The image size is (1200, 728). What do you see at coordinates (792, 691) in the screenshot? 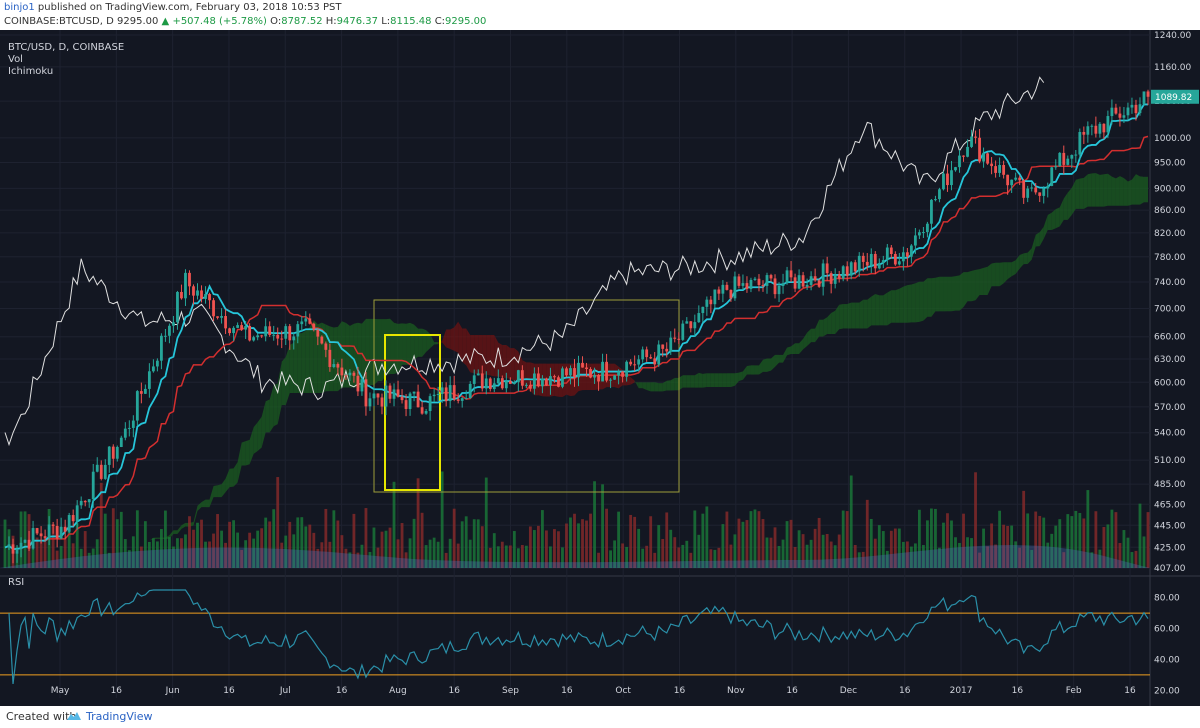
I see `time-tick-label: 16` at bounding box center [792, 691].